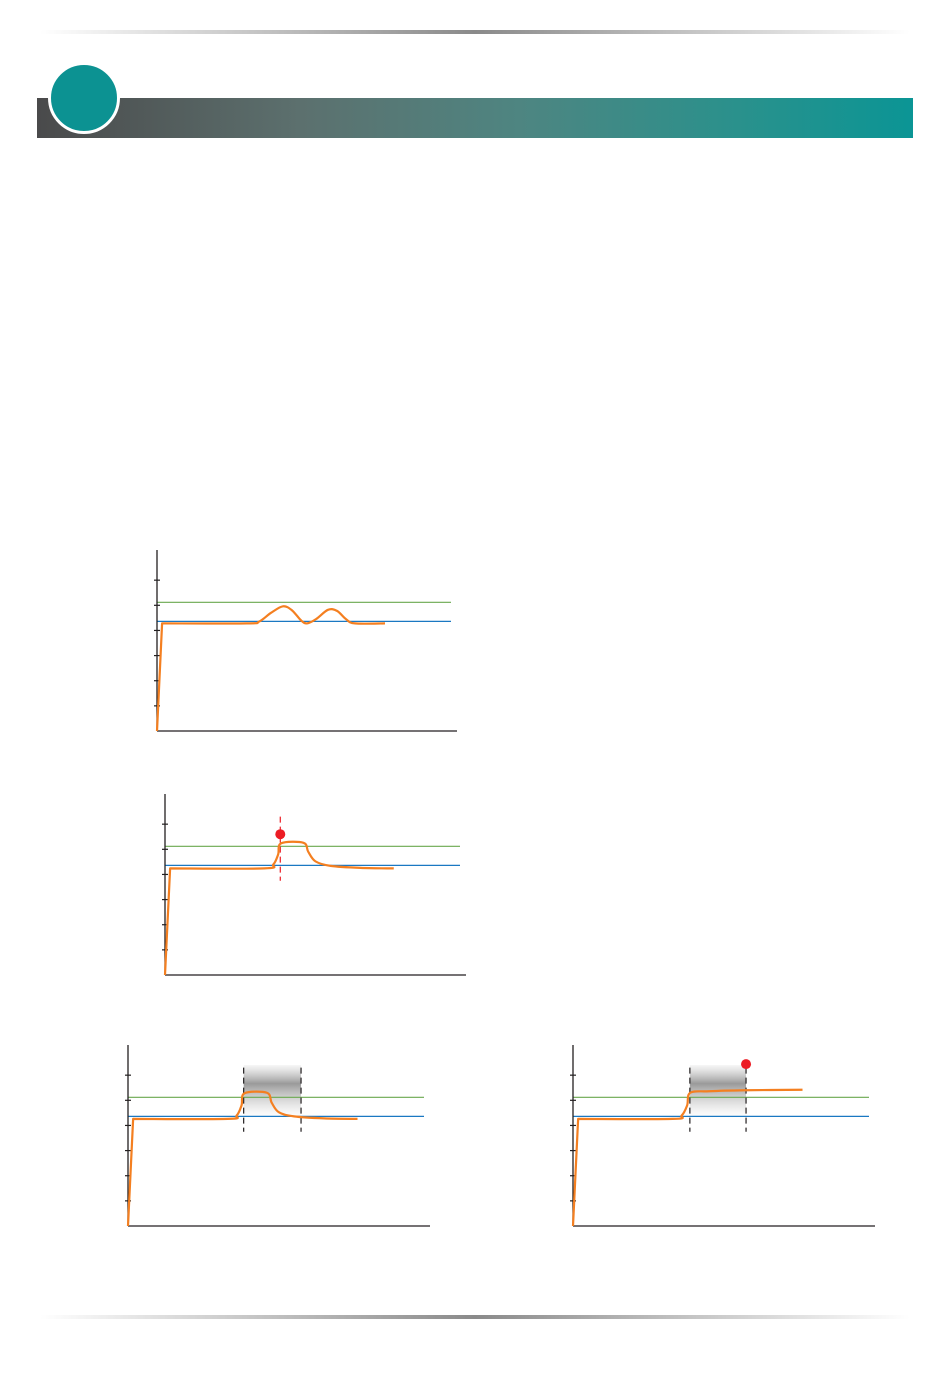 This screenshot has height=1387, width=950. Describe the element at coordinates (475, 32) in the screenshot. I see `top-rule` at that location.